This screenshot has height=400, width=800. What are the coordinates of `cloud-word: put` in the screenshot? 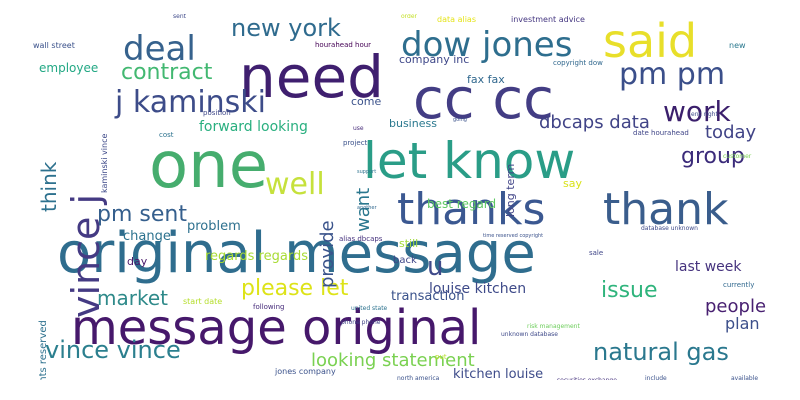 It's located at (441, 357).